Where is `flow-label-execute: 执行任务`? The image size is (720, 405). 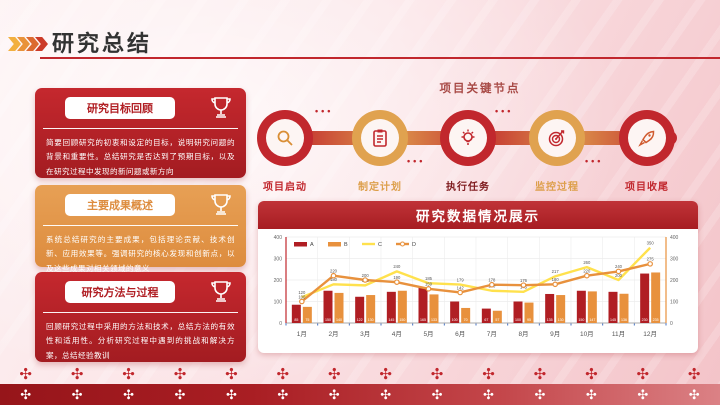 flow-label-execute: 执行任务 is located at coordinates (468, 187).